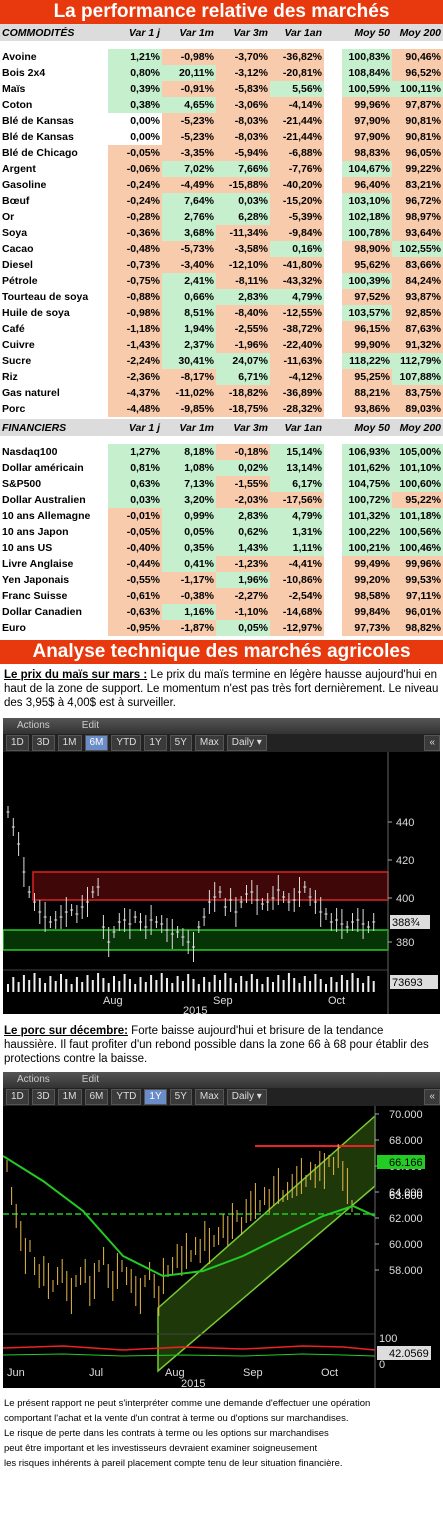 This screenshot has height=1527, width=443. I want to click on value-cell: -0,38%, so click(189, 596).